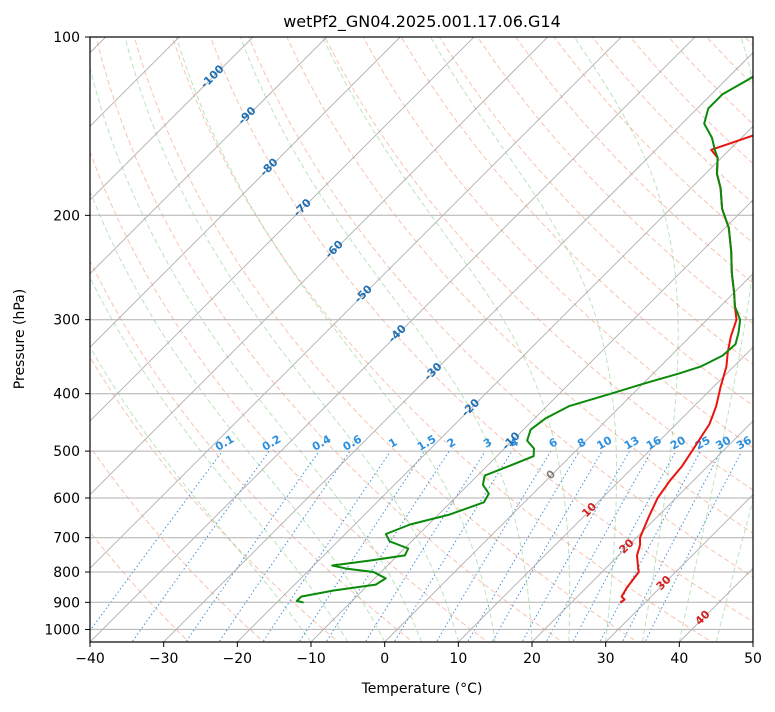 The width and height of the screenshot is (775, 712). What do you see at coordinates (66, 452) in the screenshot?
I see `y-tick-label: 500` at bounding box center [66, 452].